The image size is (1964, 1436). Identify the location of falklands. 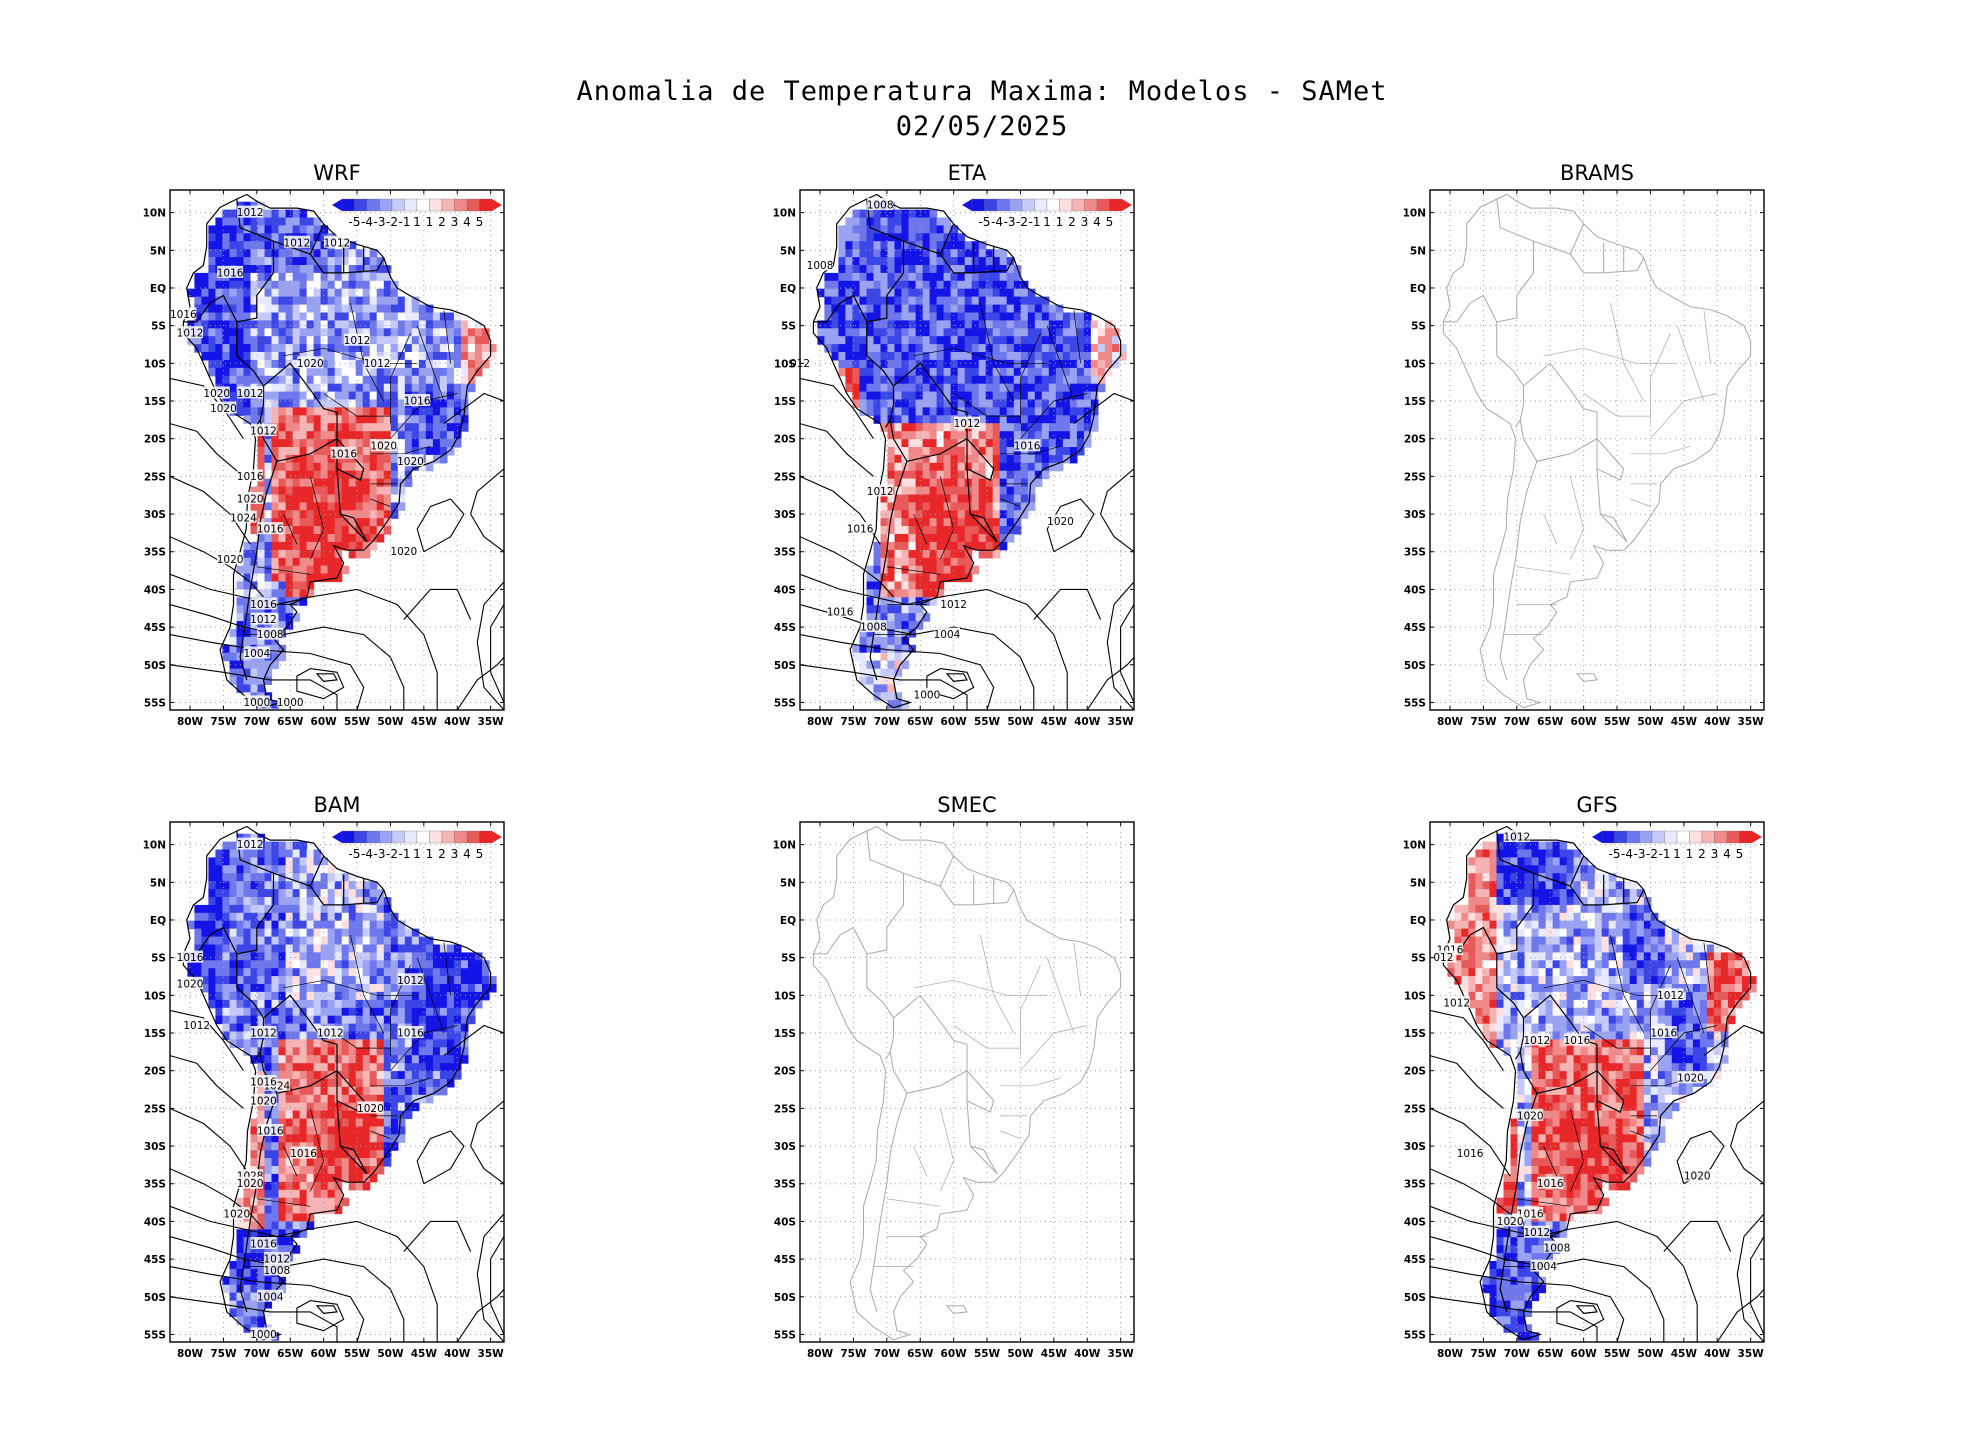
(326, 1310).